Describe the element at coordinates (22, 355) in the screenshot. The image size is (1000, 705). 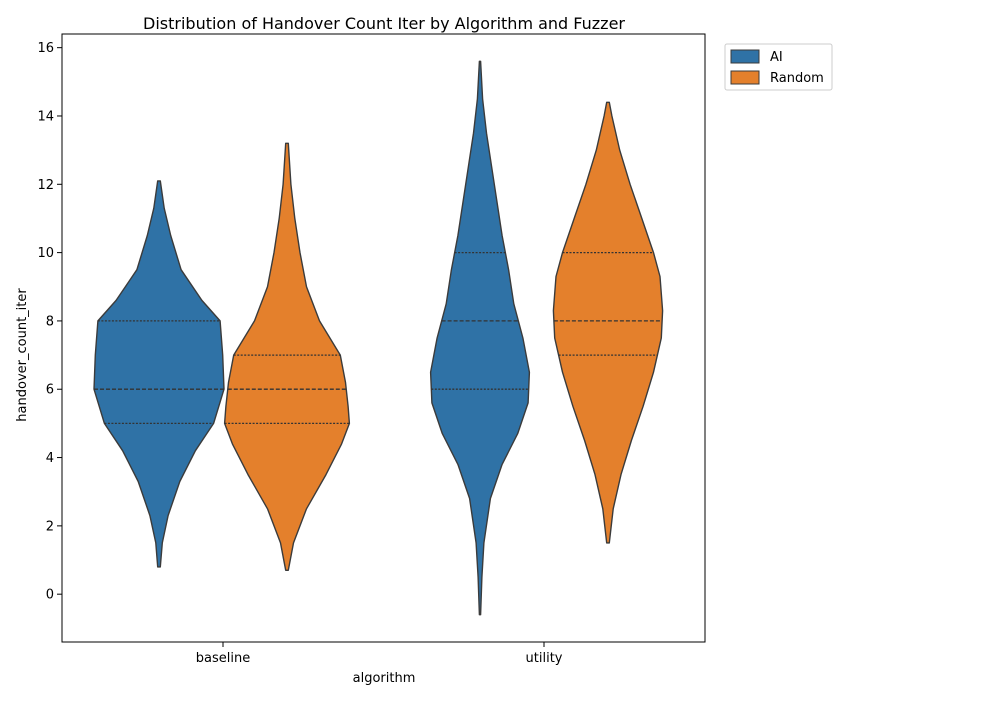
I see `y-axis-label: handover_count_iter` at that location.